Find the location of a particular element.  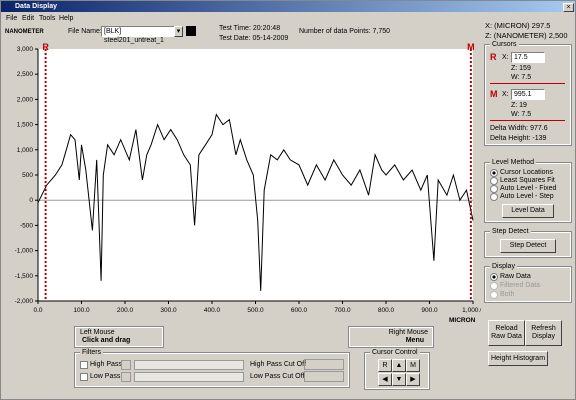

y-tick-label: 1,500 is located at coordinates (25, 125).